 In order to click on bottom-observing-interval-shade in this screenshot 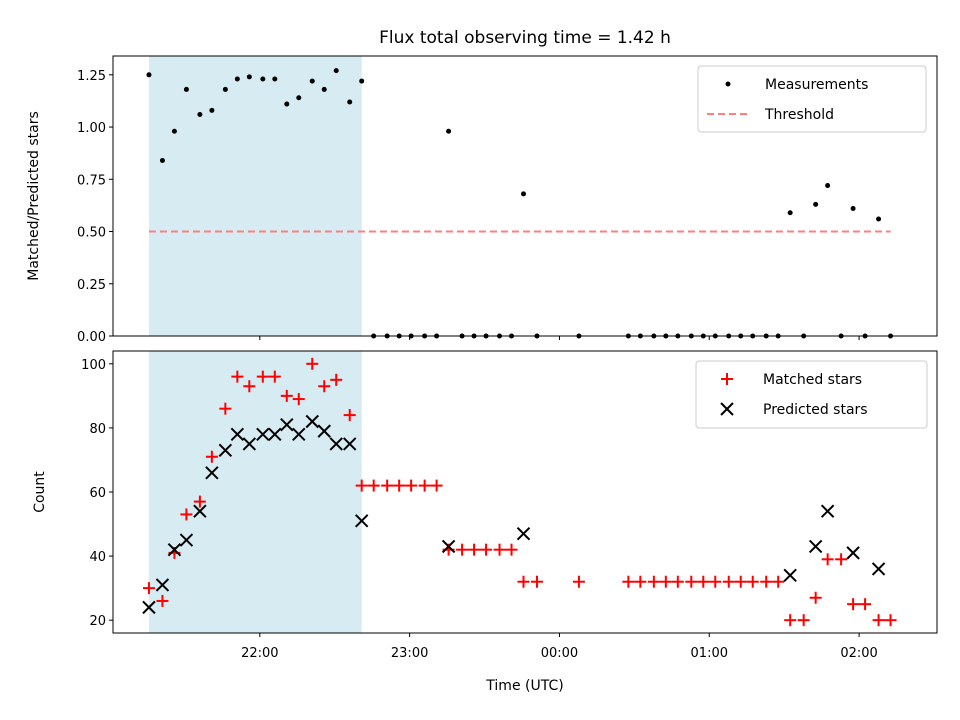, I will do `click(255, 492)`.